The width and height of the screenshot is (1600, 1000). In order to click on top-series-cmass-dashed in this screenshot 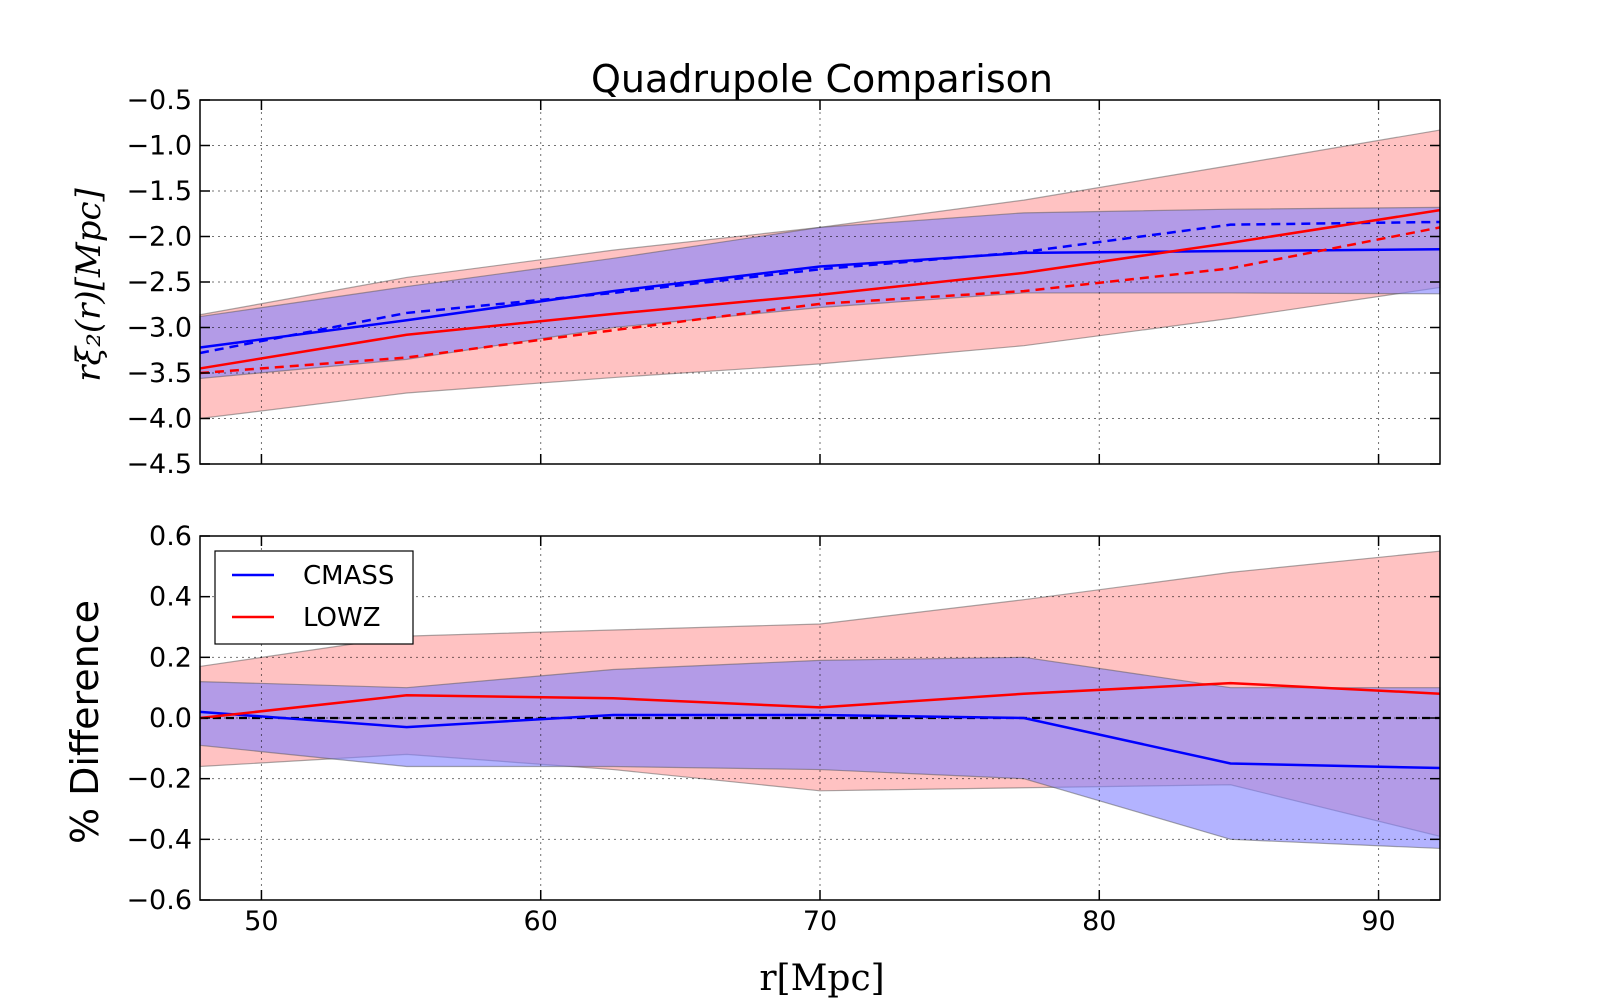, I will do `click(820, 287)`.